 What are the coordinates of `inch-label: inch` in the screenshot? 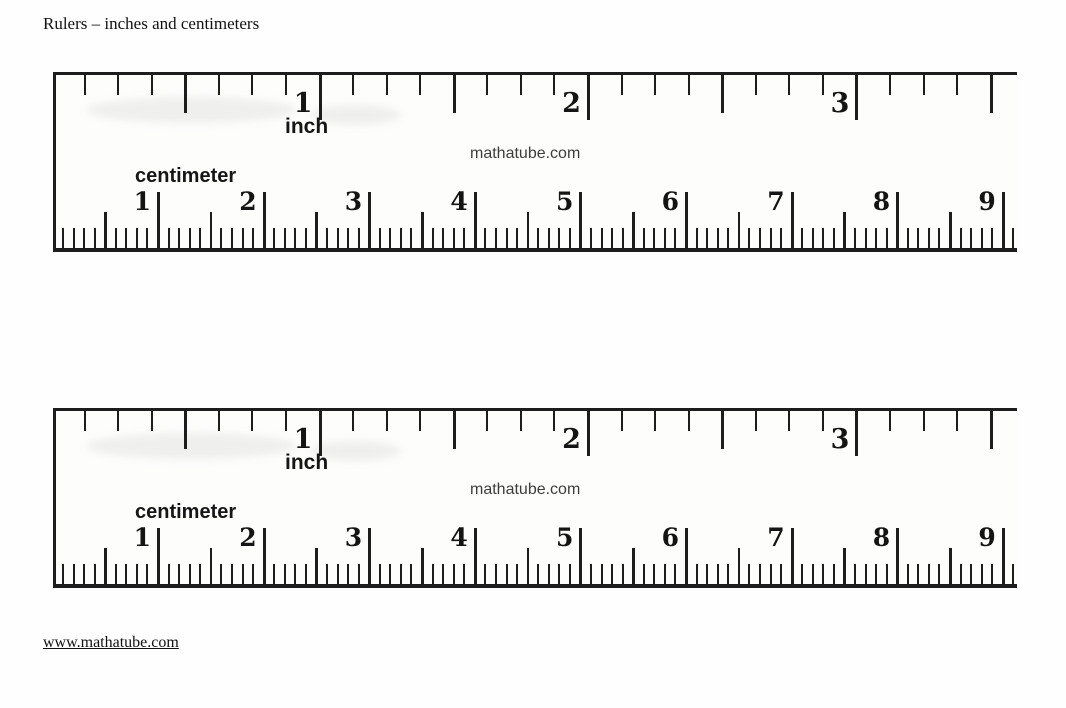 It's located at (307, 462).